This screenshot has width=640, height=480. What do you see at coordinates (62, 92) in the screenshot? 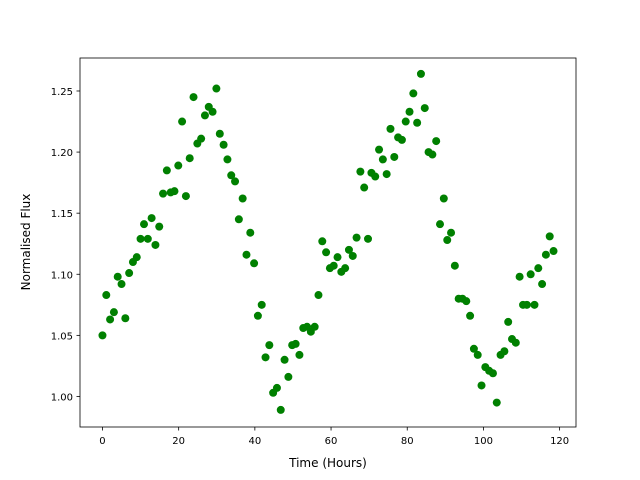
I see `y-tick-label: 1.25` at bounding box center [62, 92].